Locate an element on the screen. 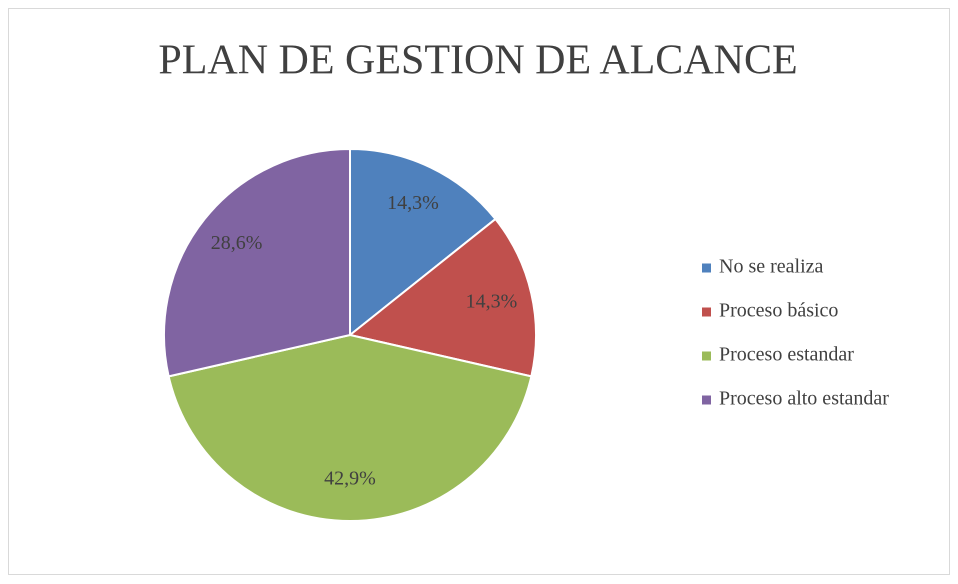  legend-label: Proceso básico is located at coordinates (778, 311).